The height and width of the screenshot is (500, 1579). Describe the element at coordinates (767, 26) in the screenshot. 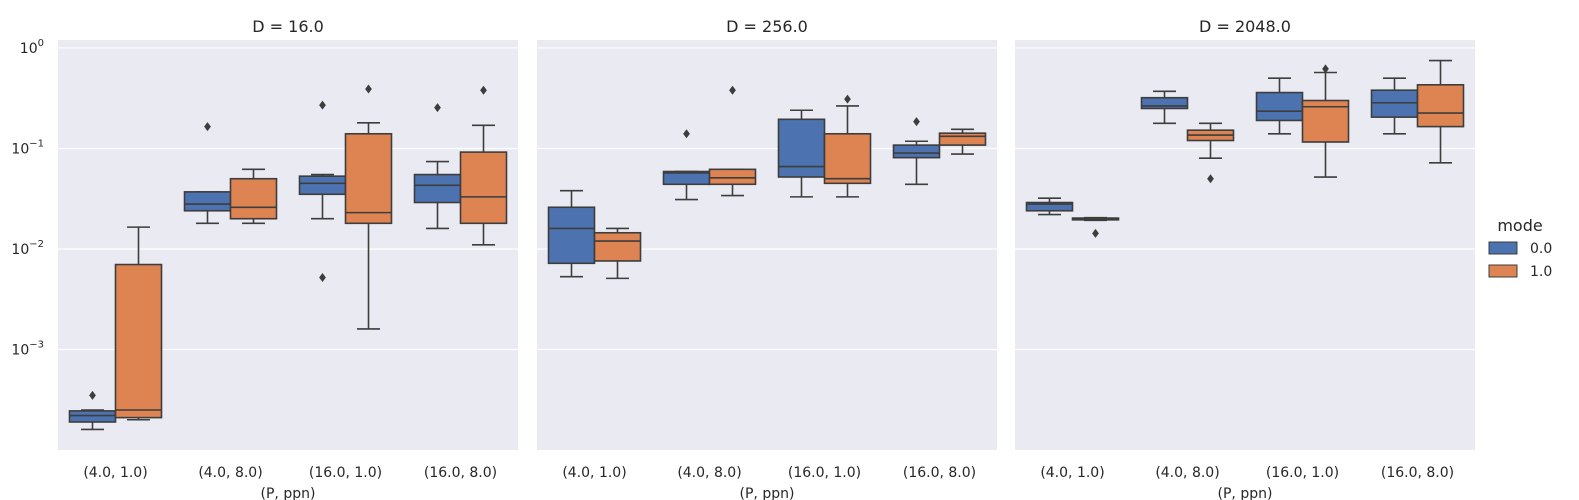

I see `panel-title: D = 256.0` at that location.